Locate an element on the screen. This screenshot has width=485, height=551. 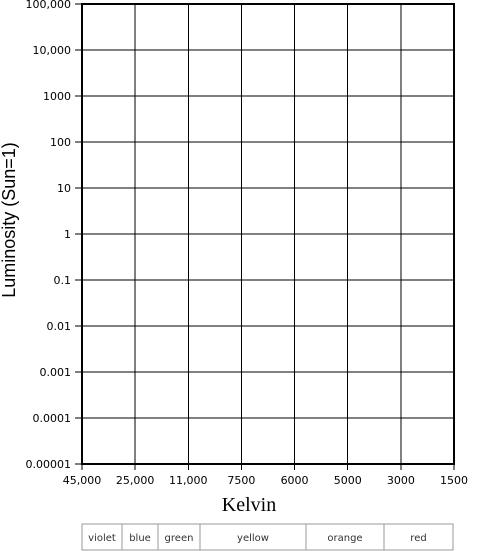
x-axis-tick-labels: 45,000 25,000 11,000 7500 6000 5000 3000 1500 is located at coordinates (265, 475).